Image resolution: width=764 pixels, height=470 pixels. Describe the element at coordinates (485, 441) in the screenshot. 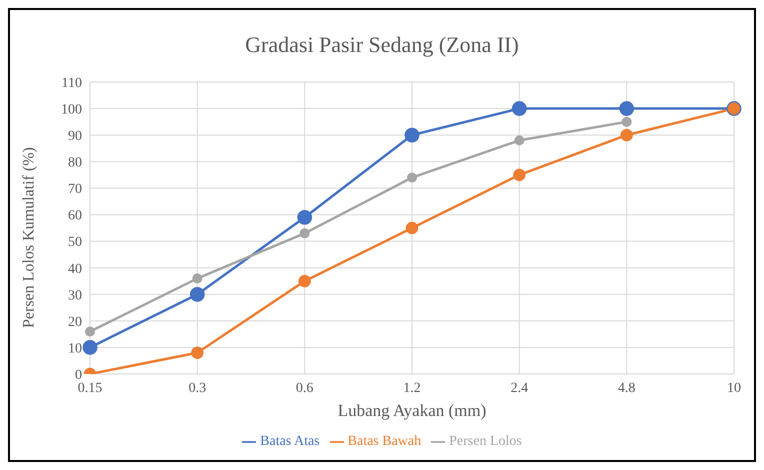

I see `legend-label: Persen Lolos` at that location.